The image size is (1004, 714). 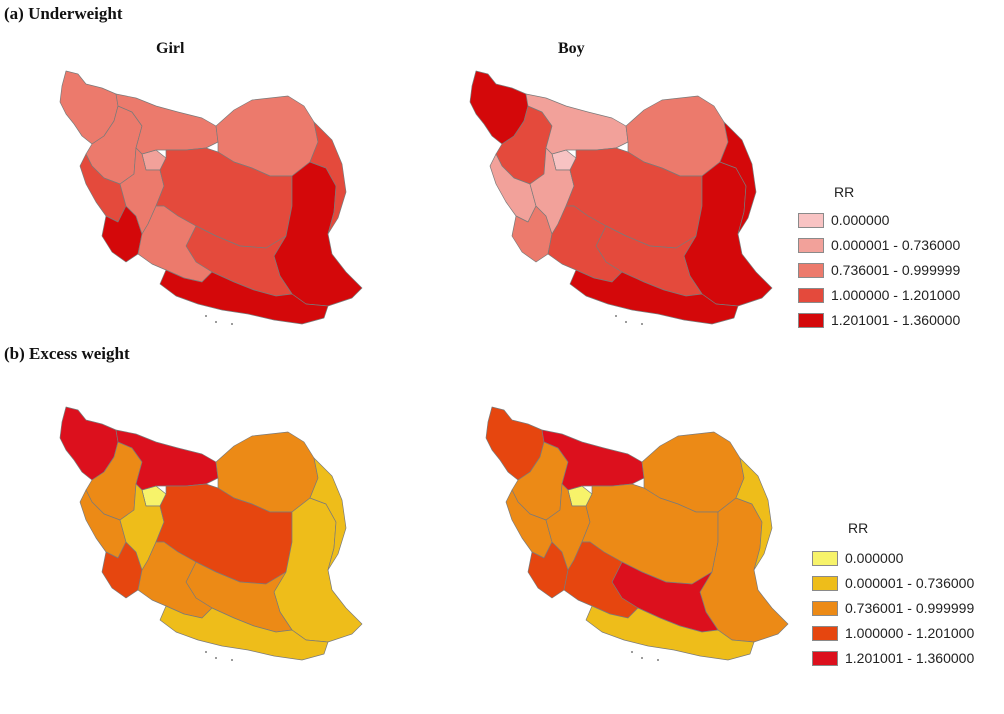 I want to click on map-title-boy: Boy, so click(x=571, y=48).